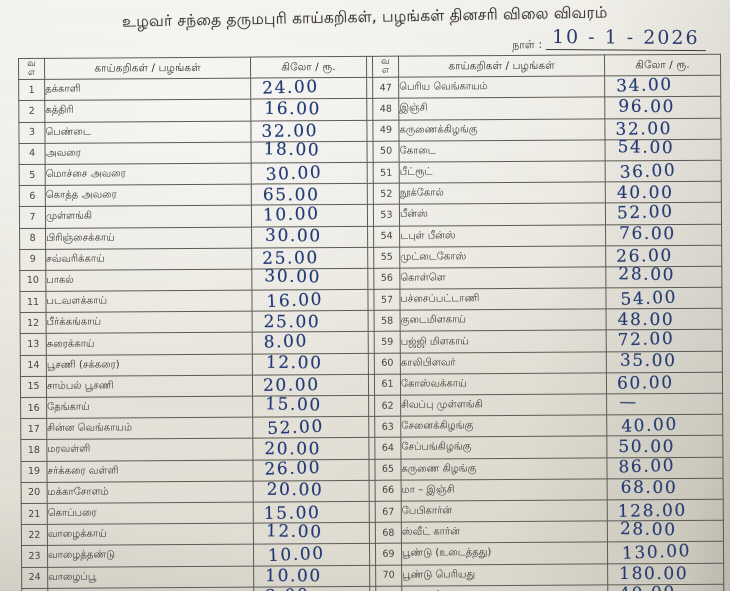 The height and width of the screenshot is (591, 730). Describe the element at coordinates (646, 339) in the screenshot. I see `handwritten-rate: 72.00` at that location.